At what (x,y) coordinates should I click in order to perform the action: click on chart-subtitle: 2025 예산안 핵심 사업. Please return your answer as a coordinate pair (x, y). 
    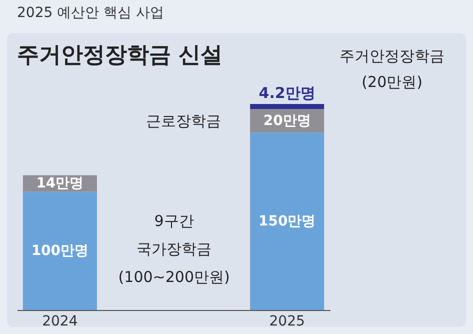
    Looking at the image, I should click on (90, 13).